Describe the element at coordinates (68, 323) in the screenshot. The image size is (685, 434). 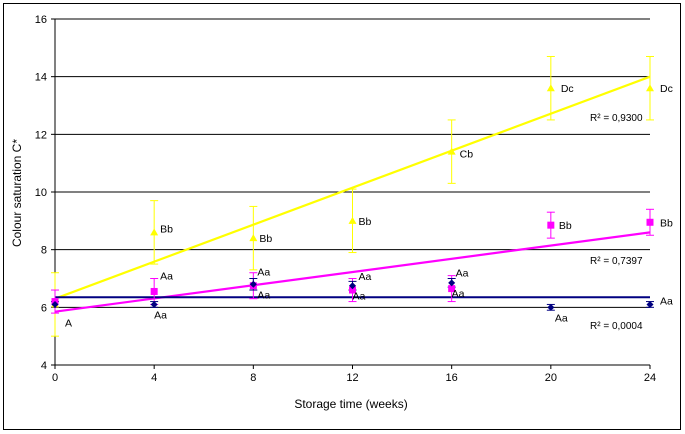
I see `point-label-s1-0: A` at that location.